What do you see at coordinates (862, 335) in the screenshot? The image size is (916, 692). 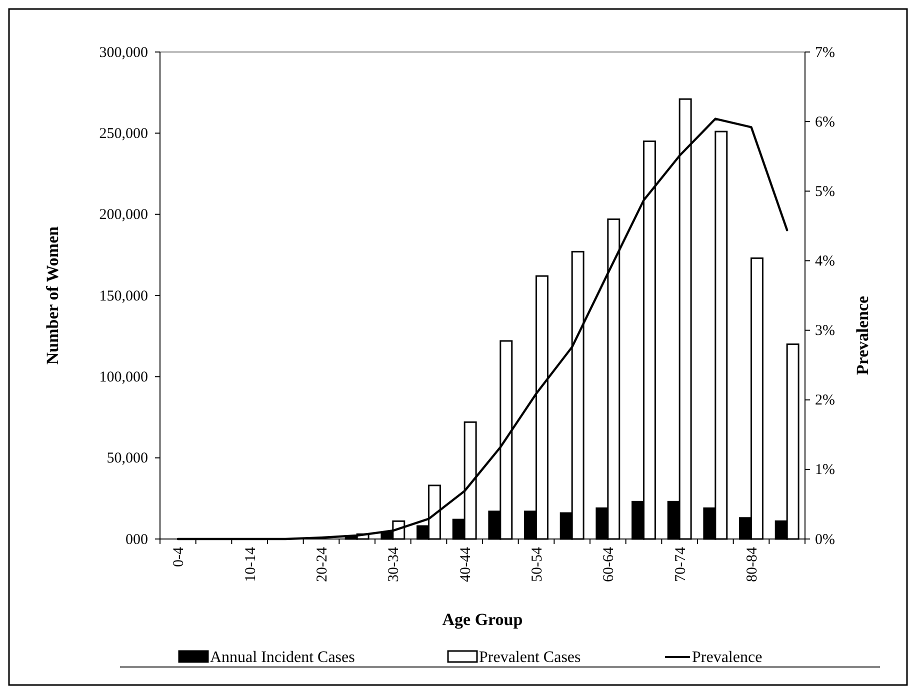 I see `y2-axis-title: Prevalence` at bounding box center [862, 335].